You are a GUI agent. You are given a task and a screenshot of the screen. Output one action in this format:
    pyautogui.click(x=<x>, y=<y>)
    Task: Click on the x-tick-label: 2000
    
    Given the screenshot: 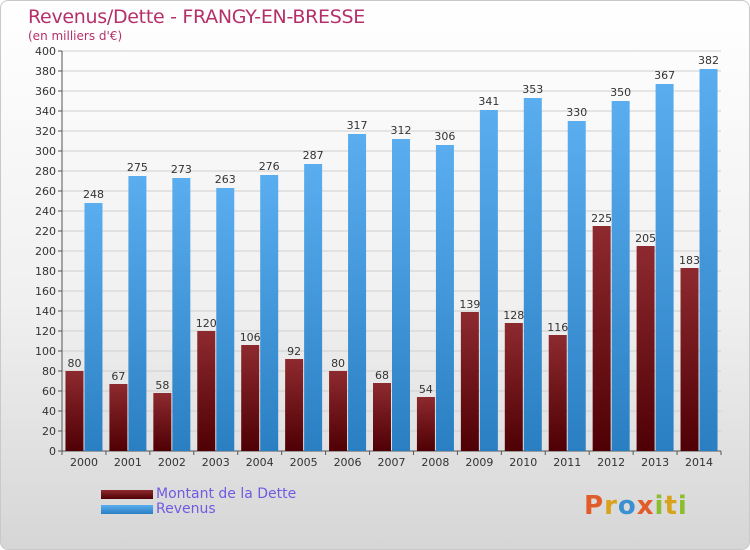 What is the action you would take?
    pyautogui.click(x=84, y=462)
    